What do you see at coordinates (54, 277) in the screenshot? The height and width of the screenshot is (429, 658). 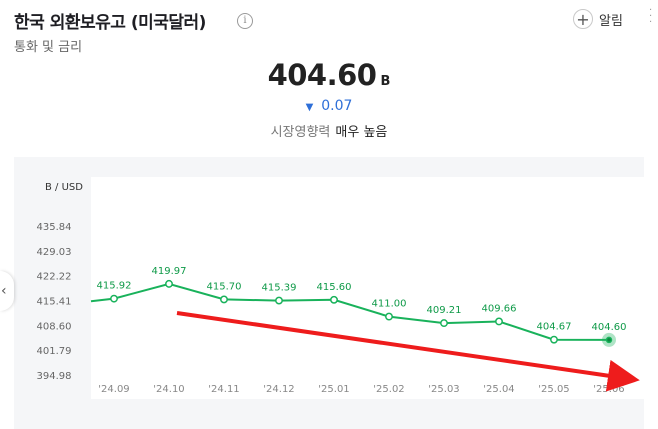 I see `y-tick-label: 422.22` at bounding box center [54, 277].